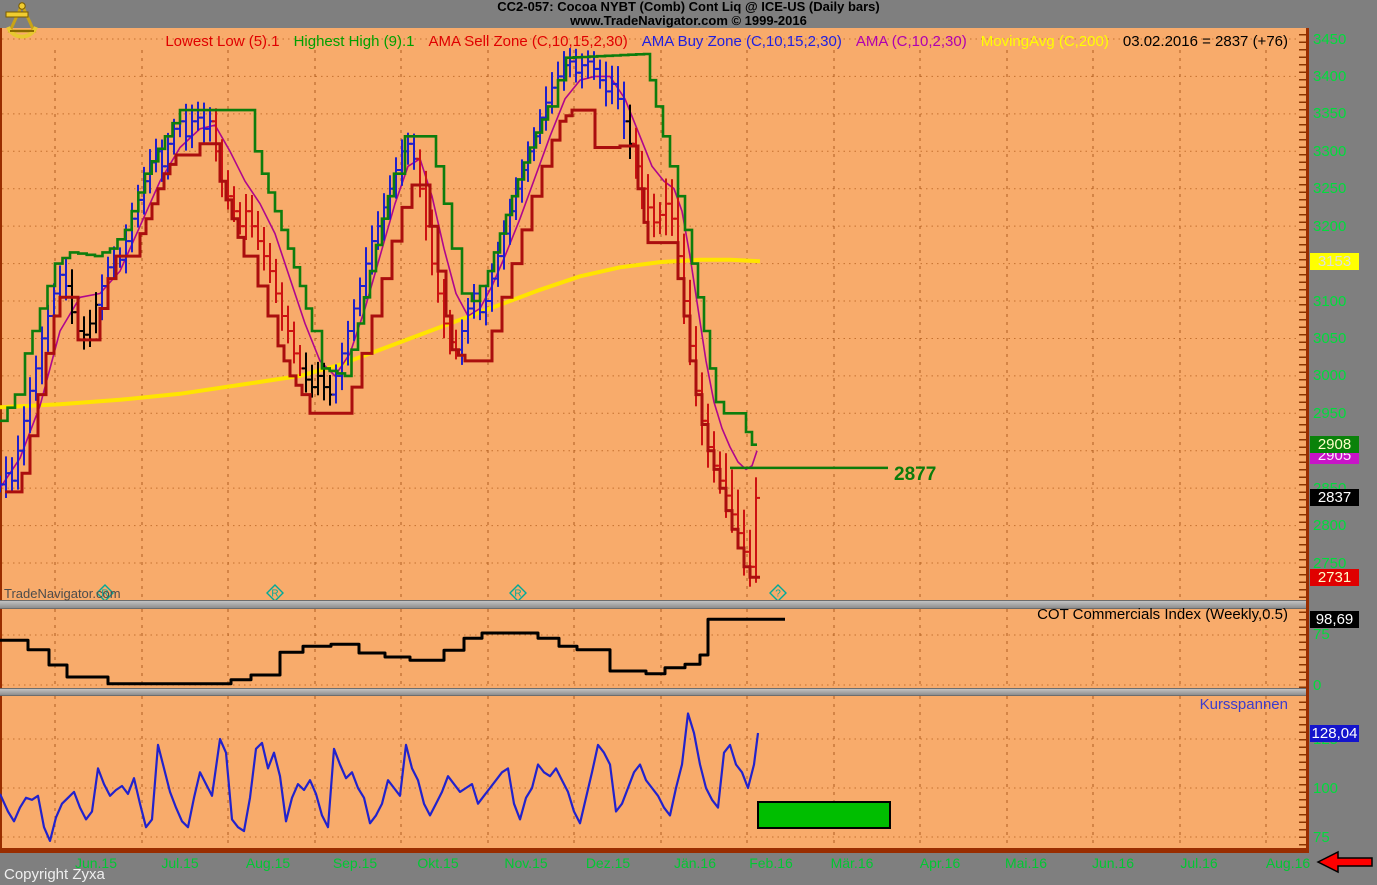  I want to click on time-axis-label: Jun.15, so click(96, 863).